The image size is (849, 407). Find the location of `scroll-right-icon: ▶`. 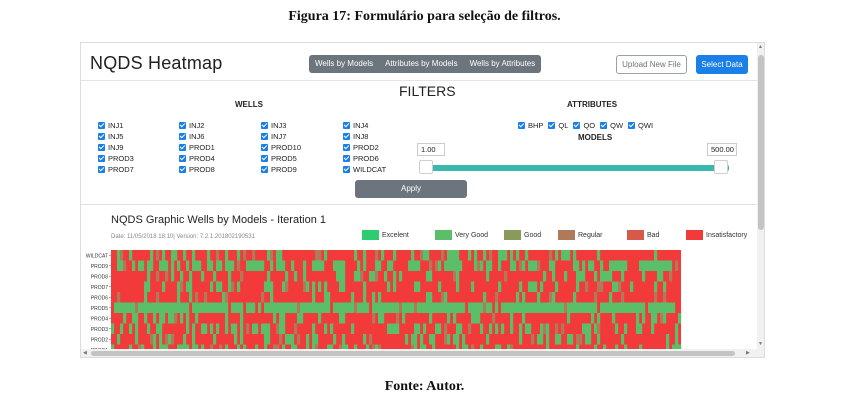

scroll-right-icon: ▶ is located at coordinates (748, 353).